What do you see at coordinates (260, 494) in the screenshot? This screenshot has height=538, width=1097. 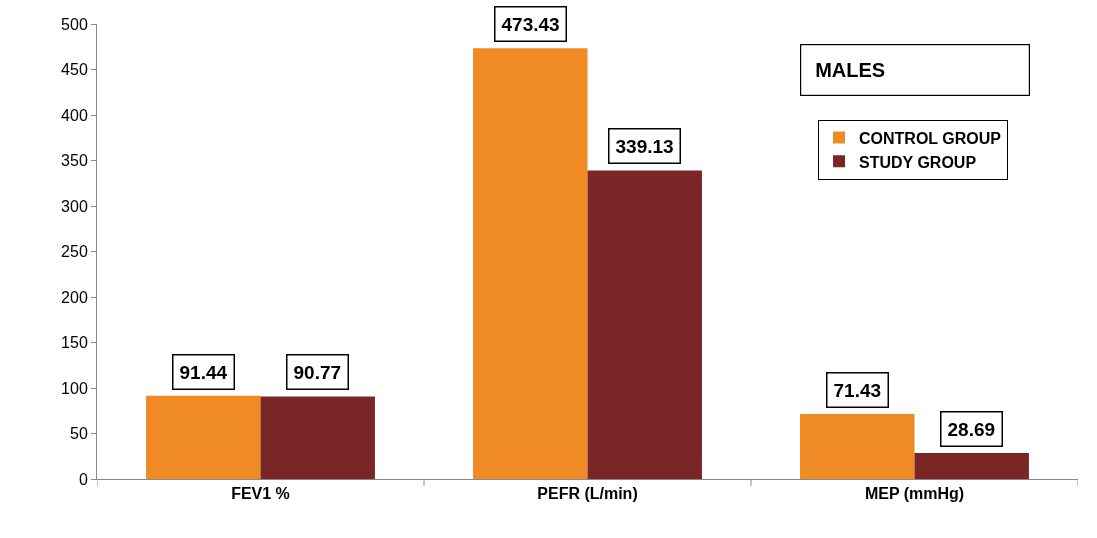 I see `x-tick-label: FEV1 %` at bounding box center [260, 494].